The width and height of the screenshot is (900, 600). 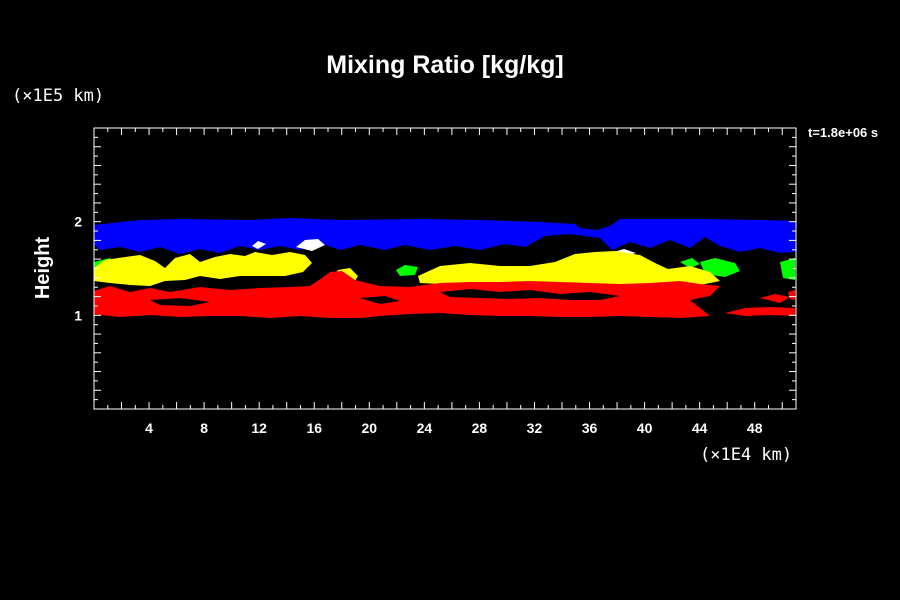 I want to click on layer-yellow-right, so click(x=569, y=268).